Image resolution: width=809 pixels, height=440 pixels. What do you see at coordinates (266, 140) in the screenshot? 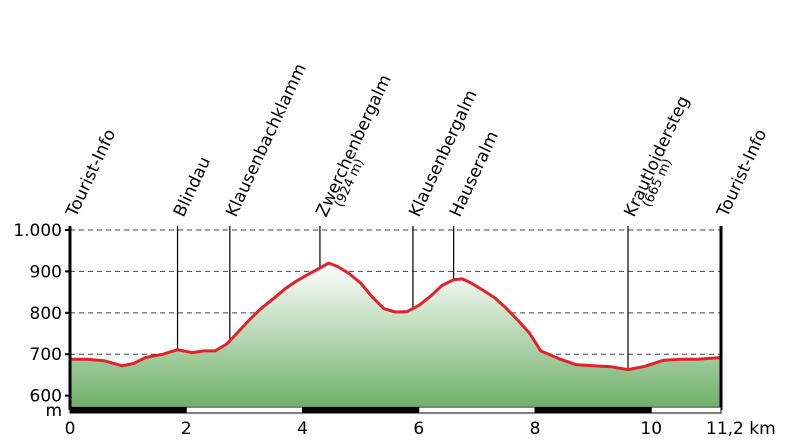
I see `waypoint-label: Klausenbachklamm` at bounding box center [266, 140].